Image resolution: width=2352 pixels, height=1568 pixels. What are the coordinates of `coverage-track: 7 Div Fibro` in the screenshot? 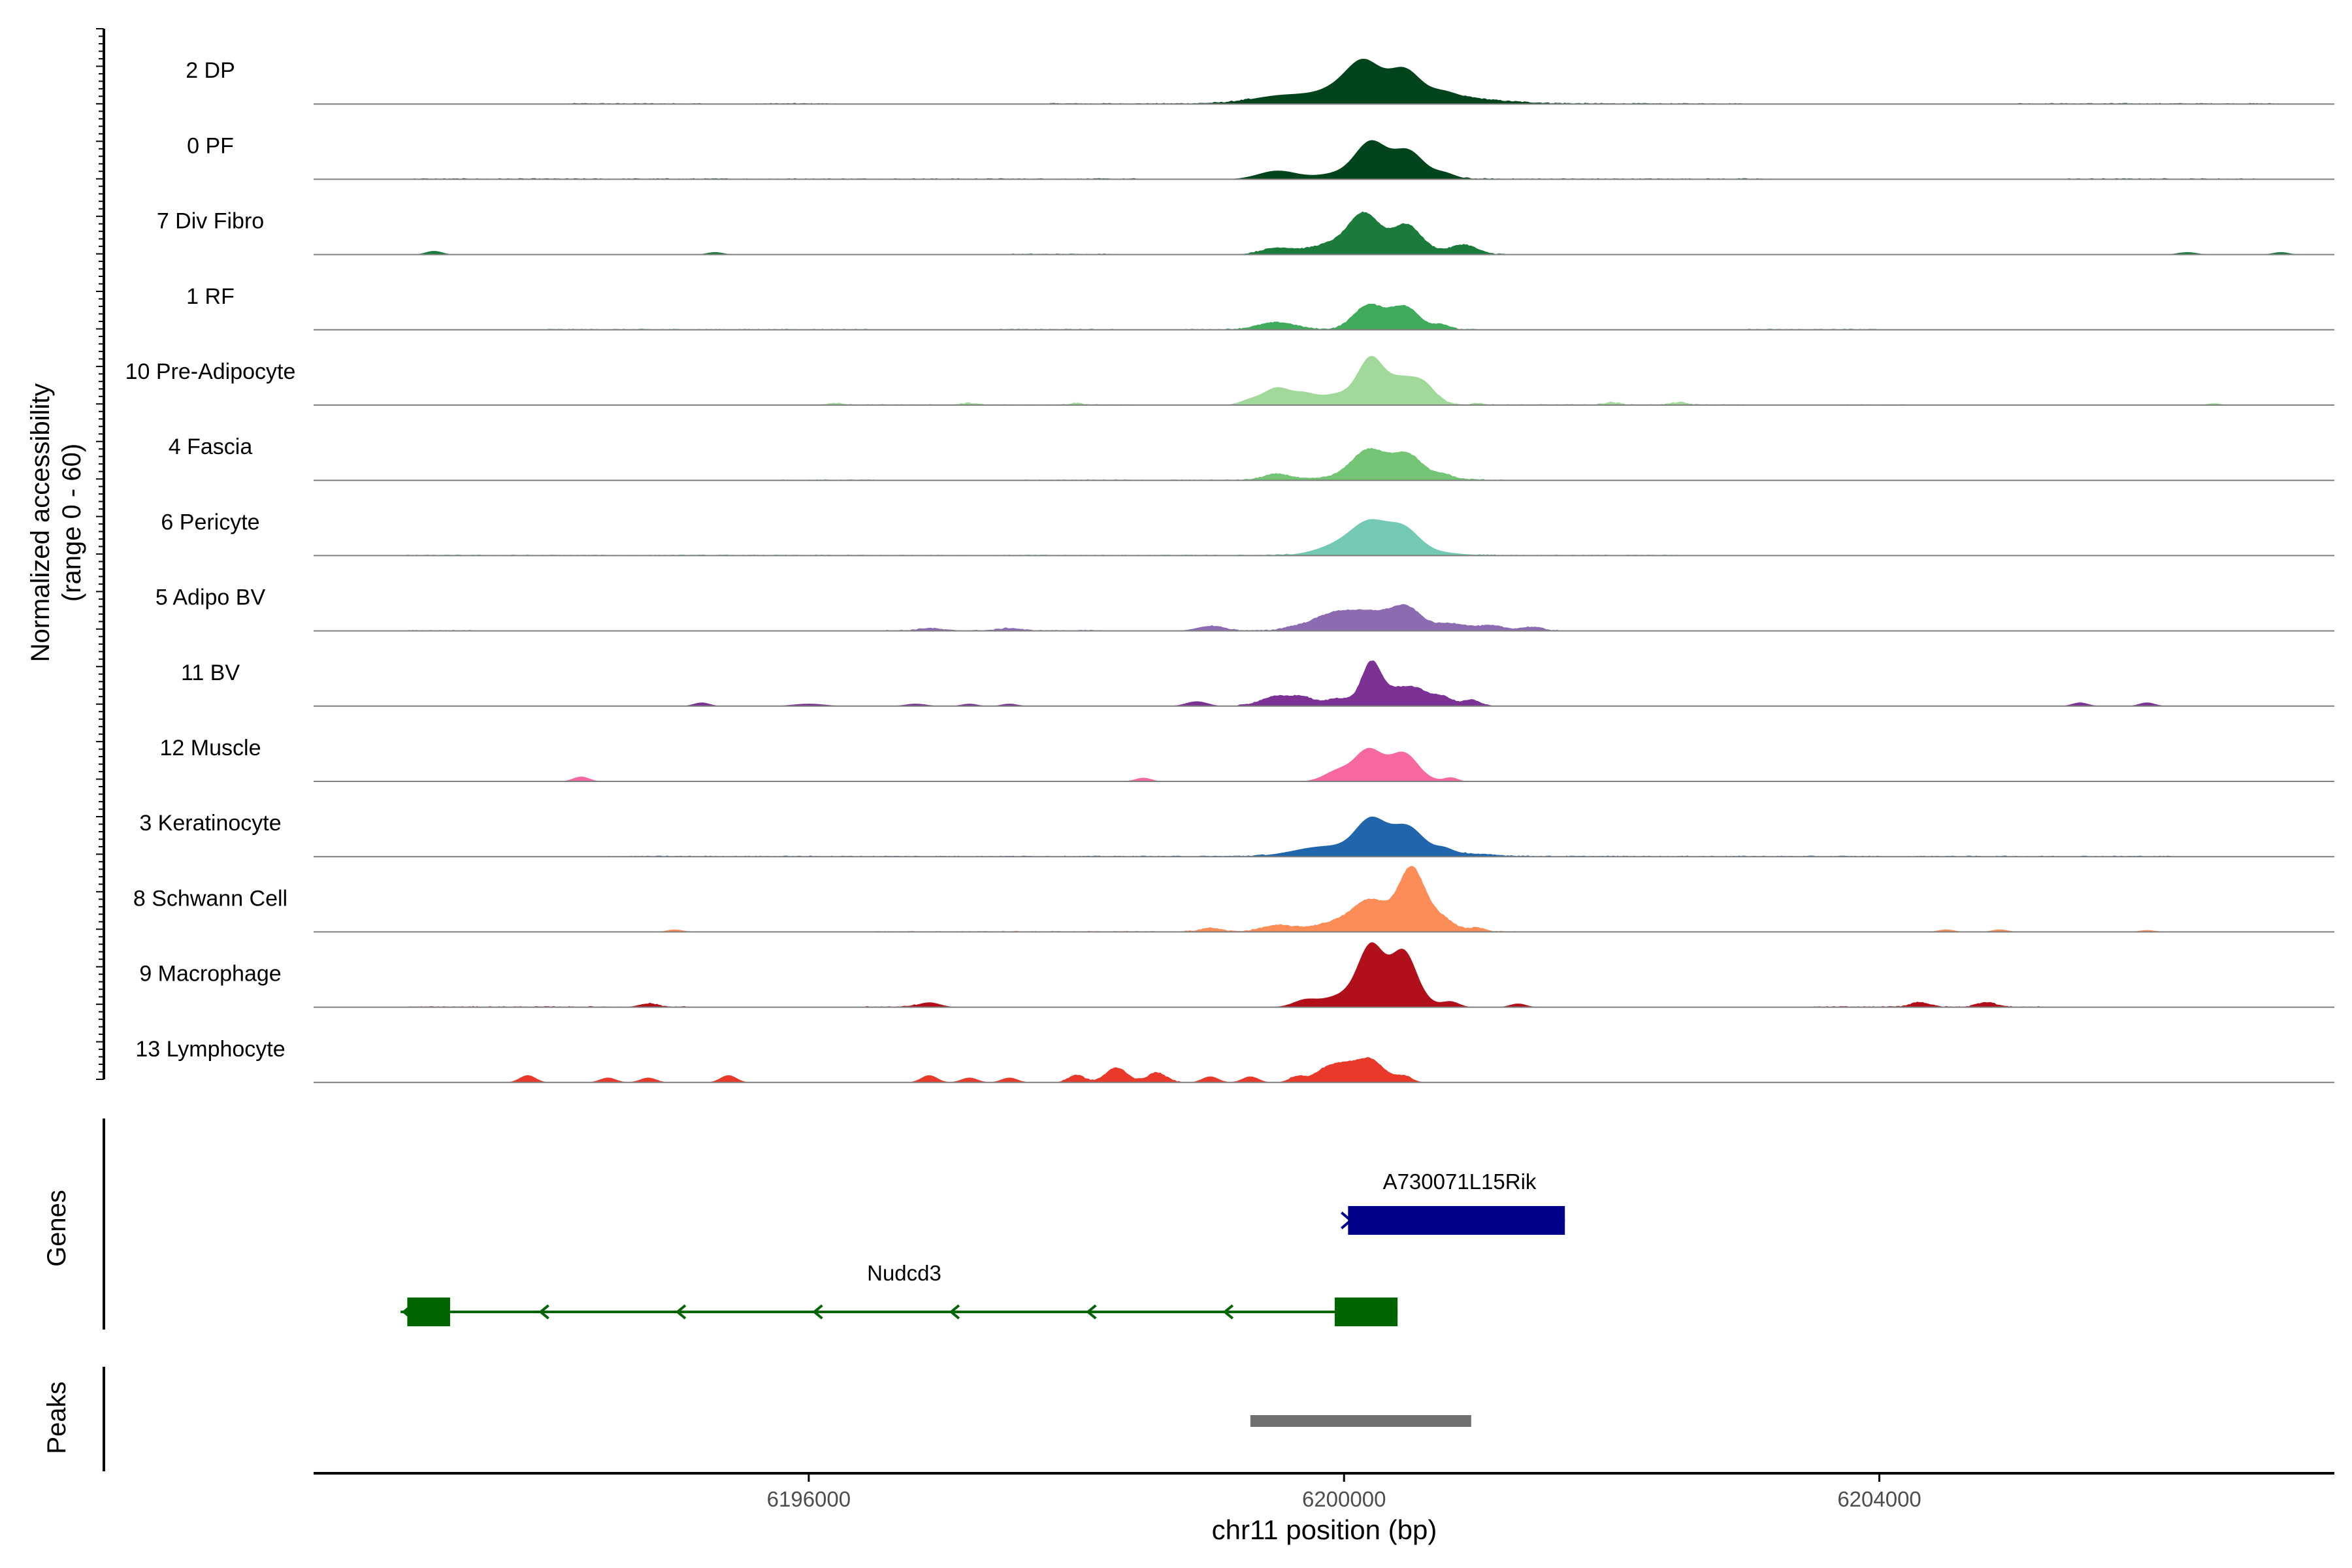 It's located at (1245, 232).